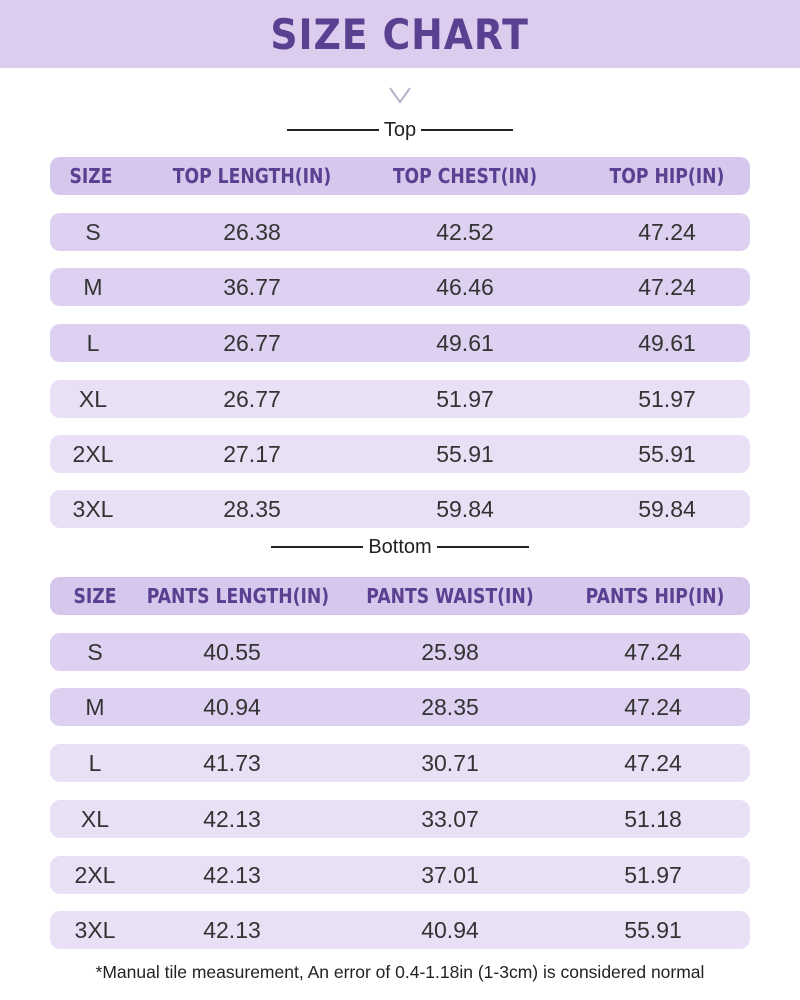 This screenshot has width=800, height=1000. I want to click on top-label-text: Top, so click(400, 129).